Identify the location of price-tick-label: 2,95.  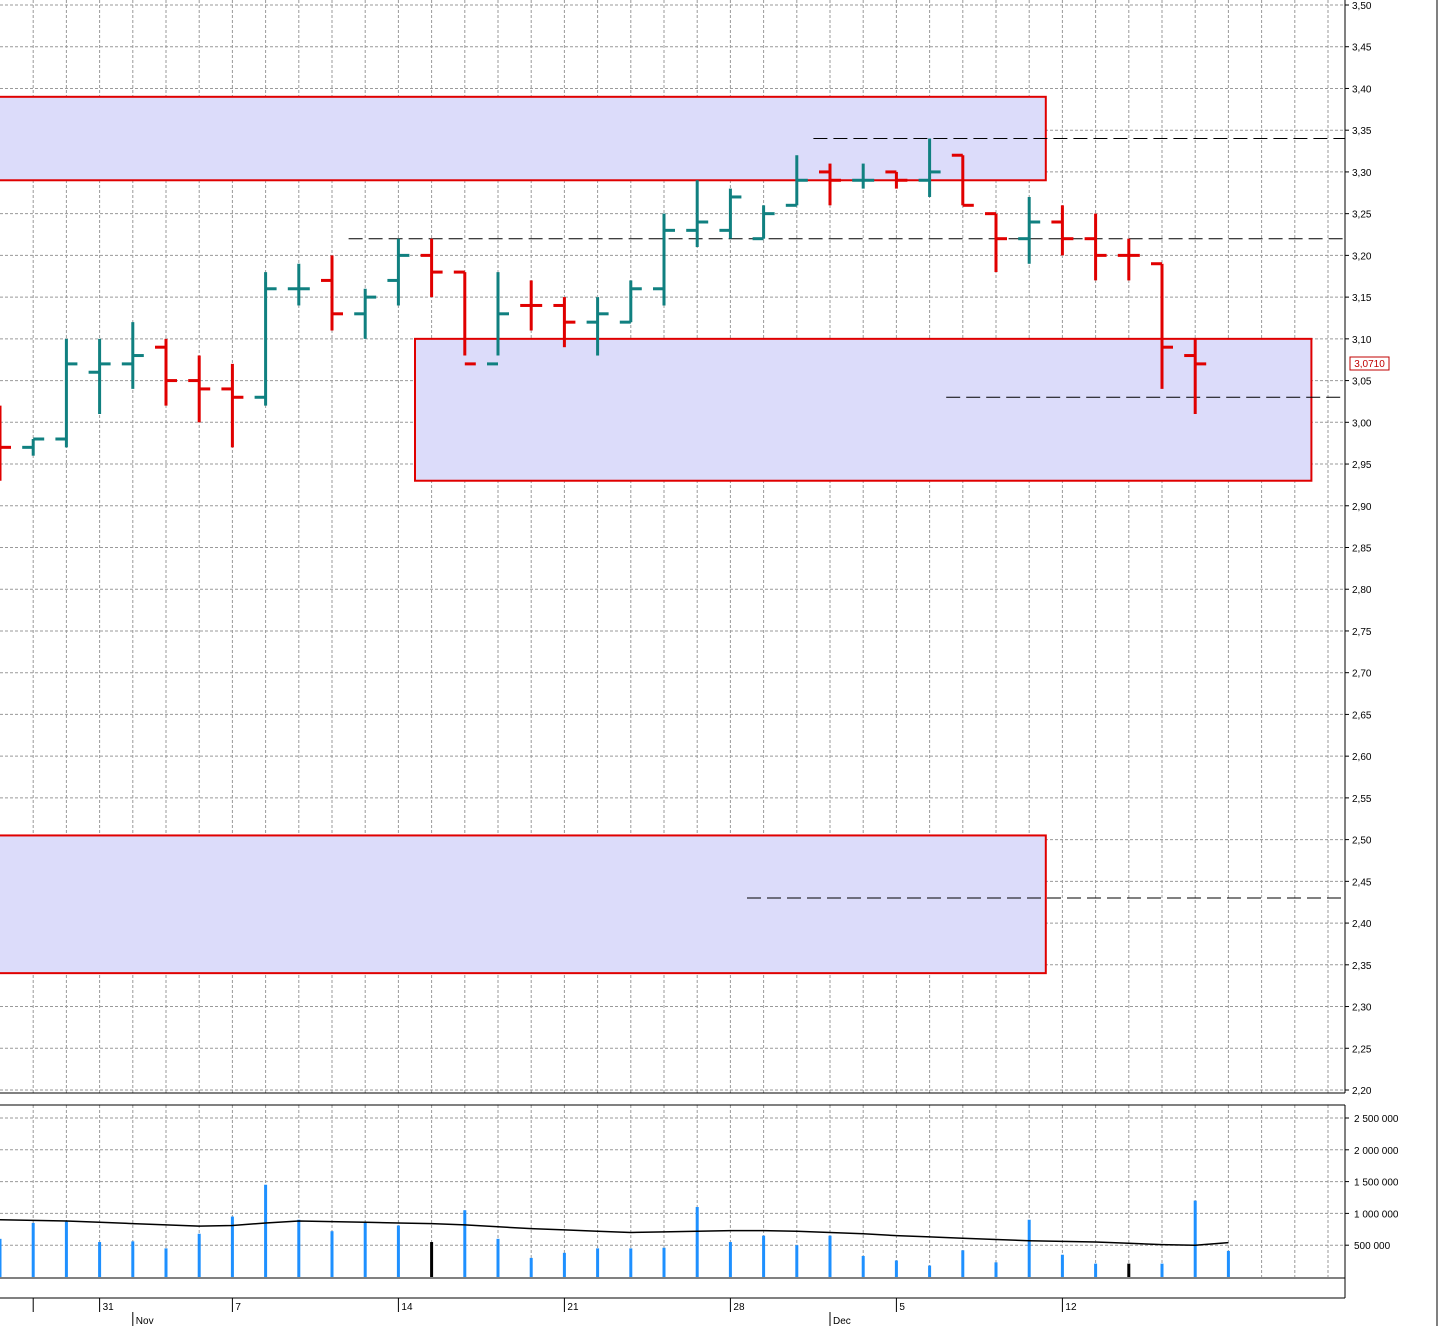
(1362, 465).